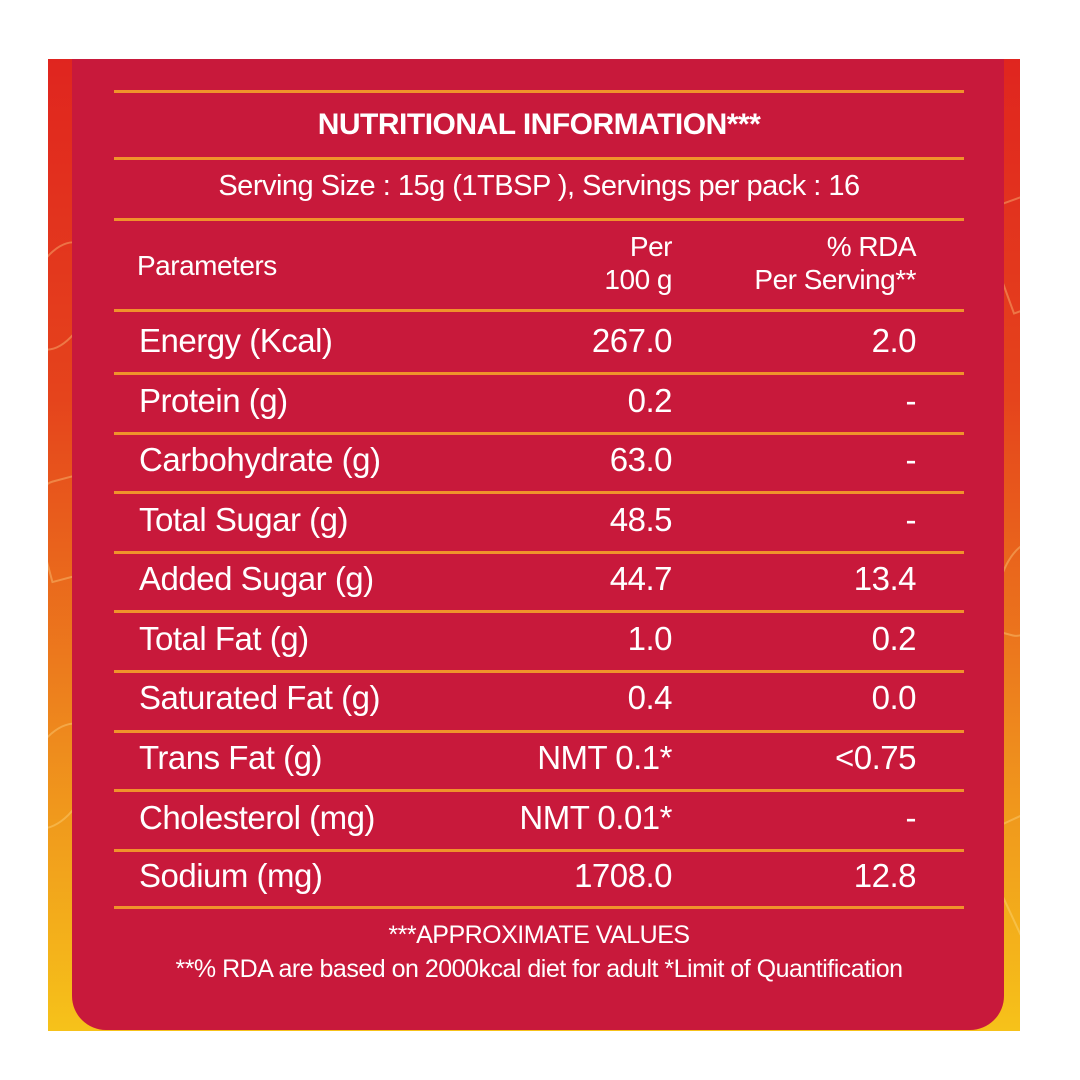 The height and width of the screenshot is (1080, 1080). I want to click on row-carbohydrate-per100g: 63.0, so click(641, 459).